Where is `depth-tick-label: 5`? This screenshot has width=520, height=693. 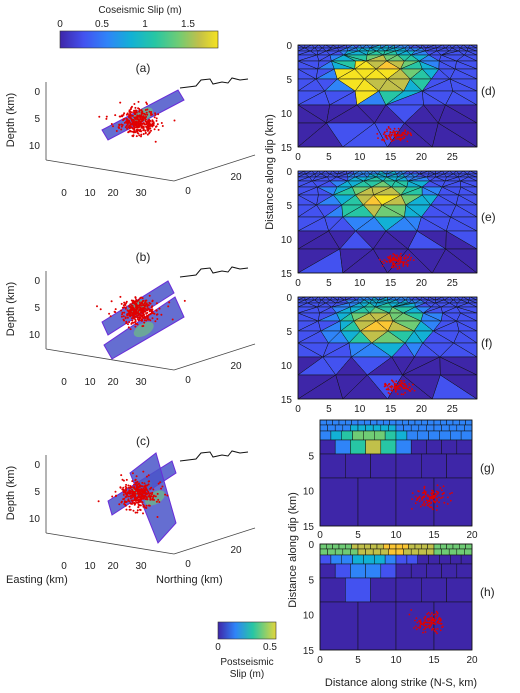 depth-tick-label: 5 is located at coordinates (37, 492).